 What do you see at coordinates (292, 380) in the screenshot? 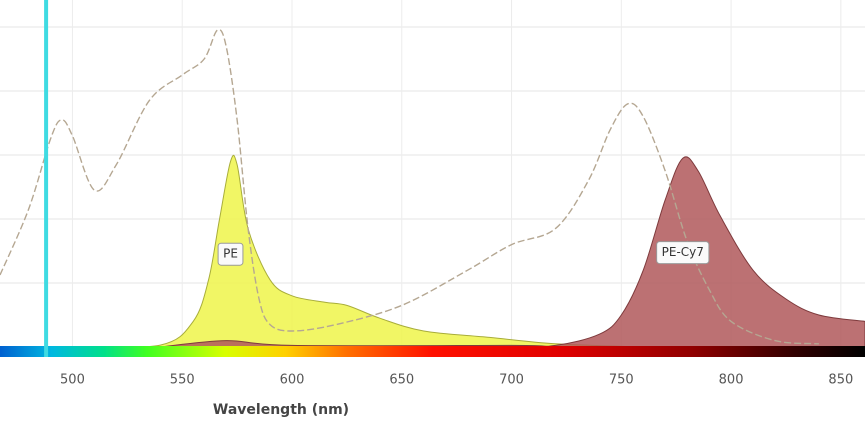
I see `x-tick-label: 600` at bounding box center [292, 380].